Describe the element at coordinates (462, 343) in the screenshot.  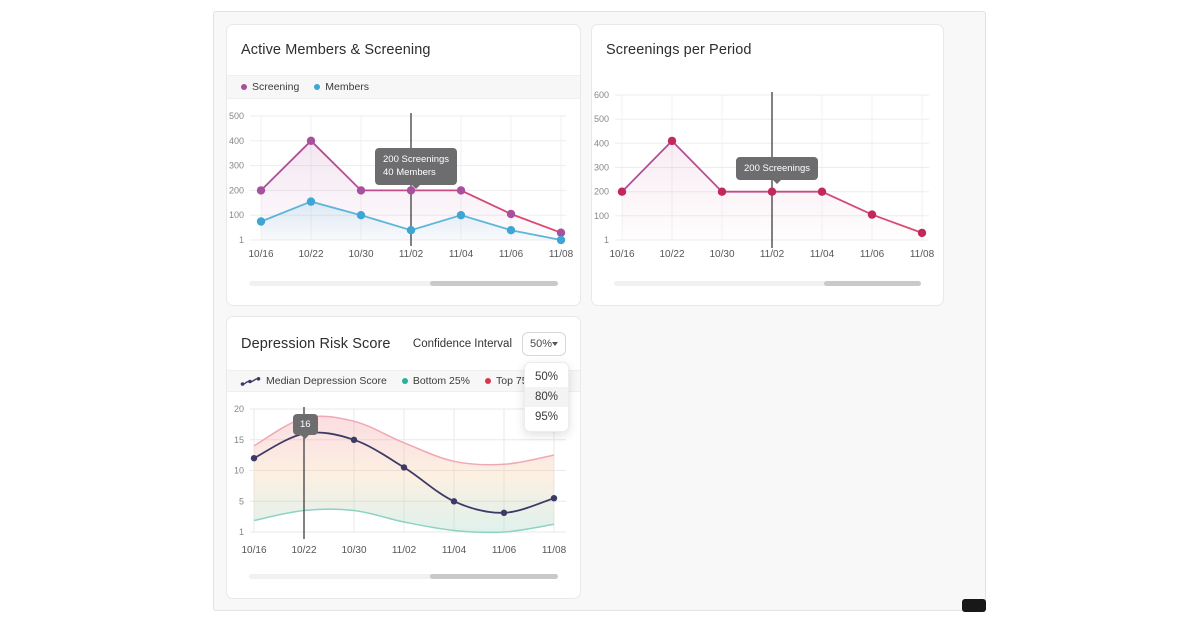
I see `confidence-interval-label: Confidence Interval` at that location.